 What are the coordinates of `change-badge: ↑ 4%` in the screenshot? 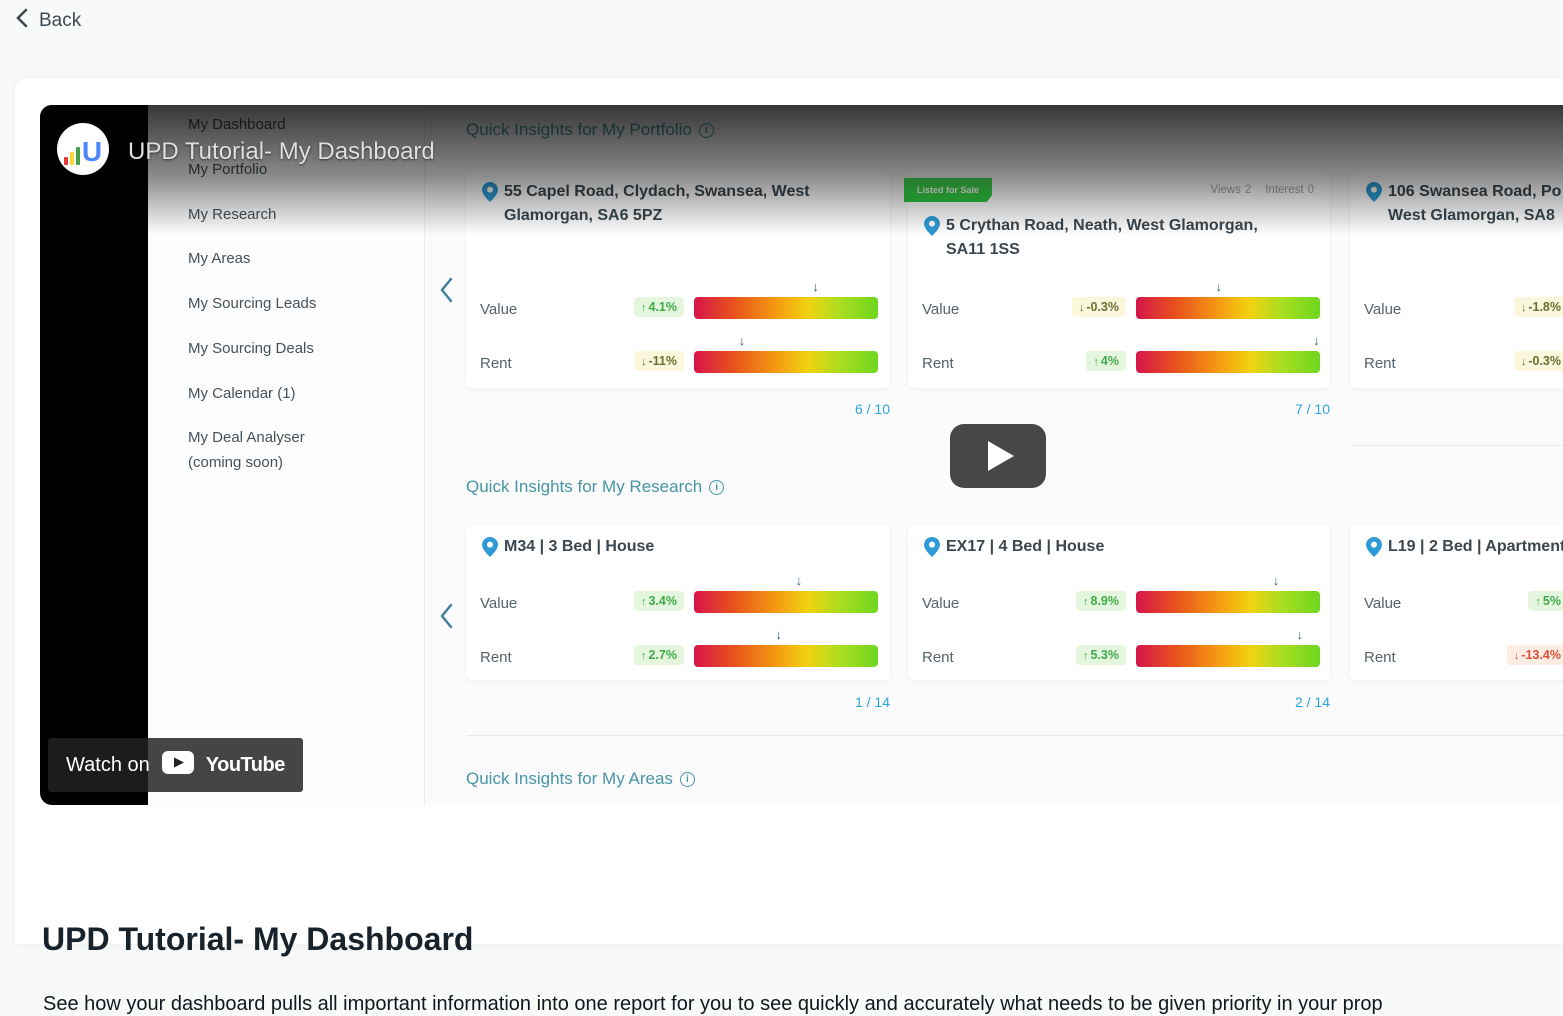 It's located at (1106, 361).